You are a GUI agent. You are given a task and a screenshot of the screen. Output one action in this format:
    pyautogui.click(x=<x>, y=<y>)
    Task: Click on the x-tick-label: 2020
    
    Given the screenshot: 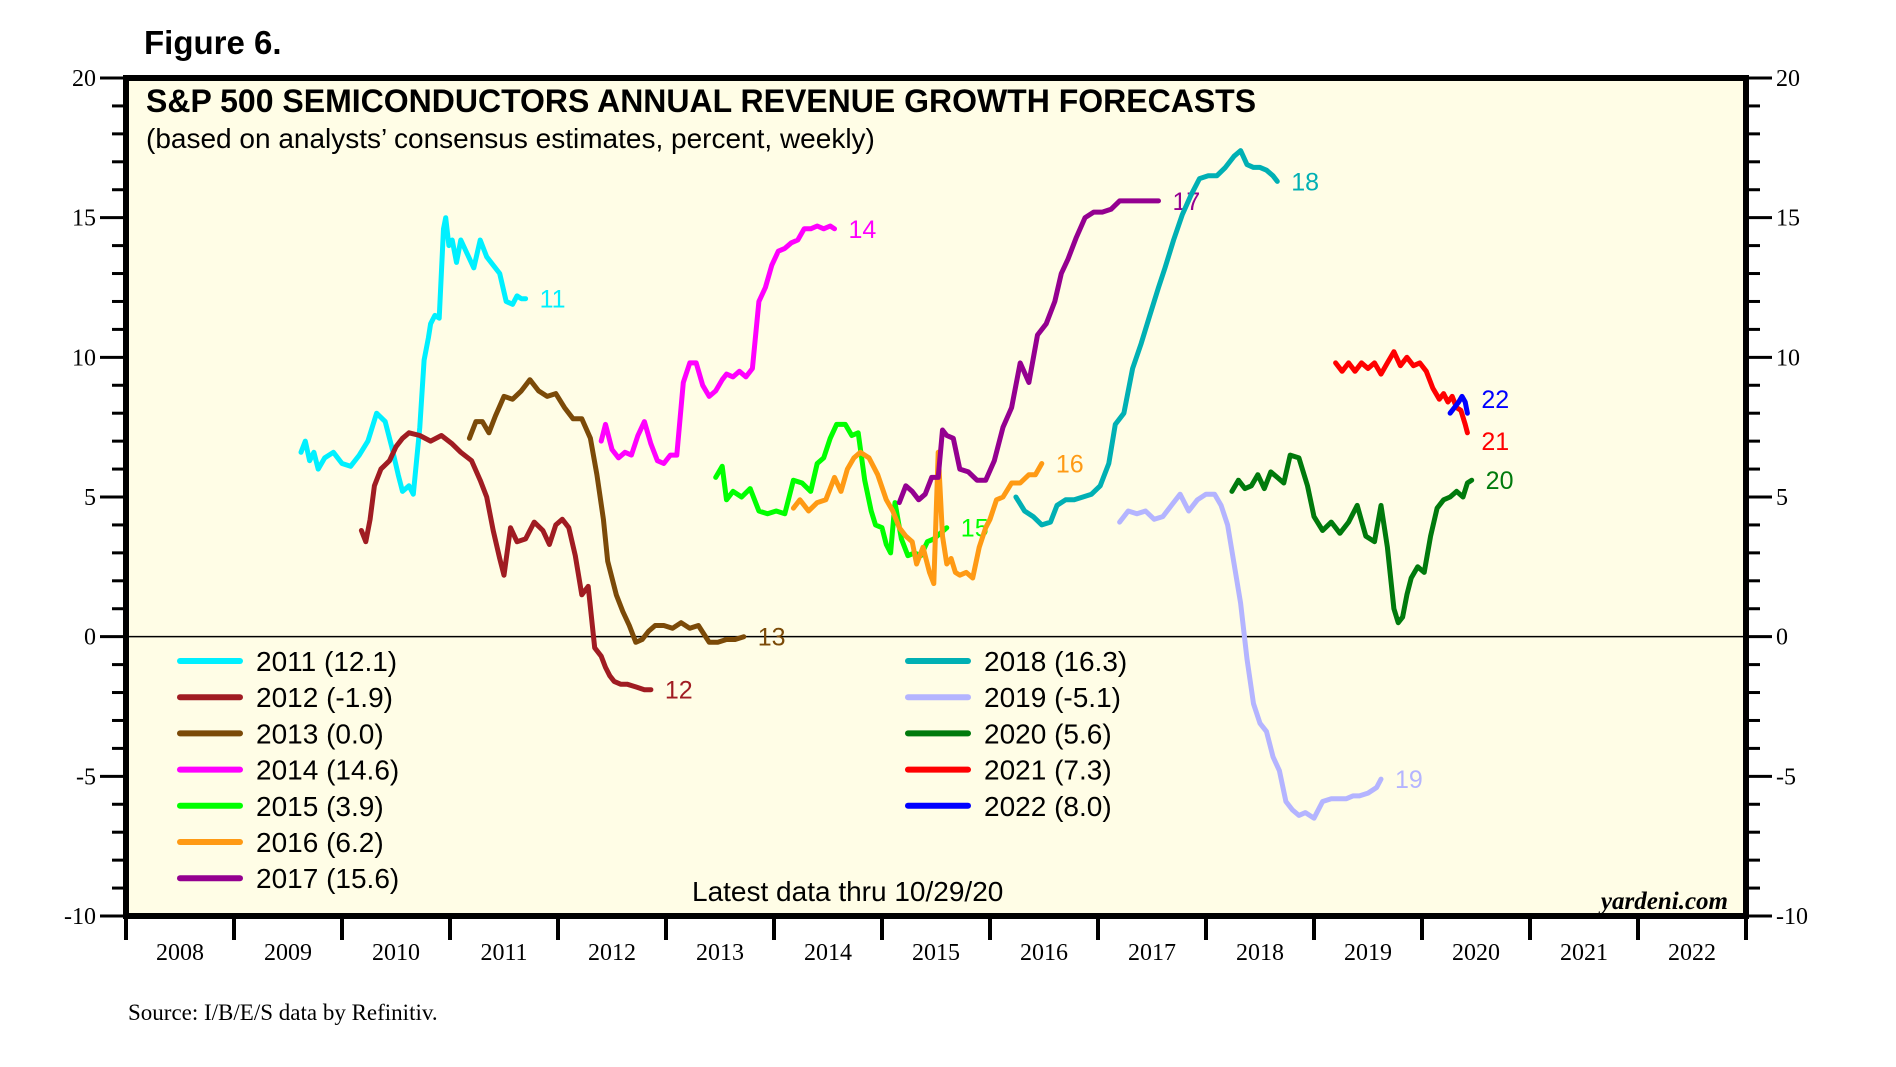 What is the action you would take?
    pyautogui.click(x=1476, y=953)
    